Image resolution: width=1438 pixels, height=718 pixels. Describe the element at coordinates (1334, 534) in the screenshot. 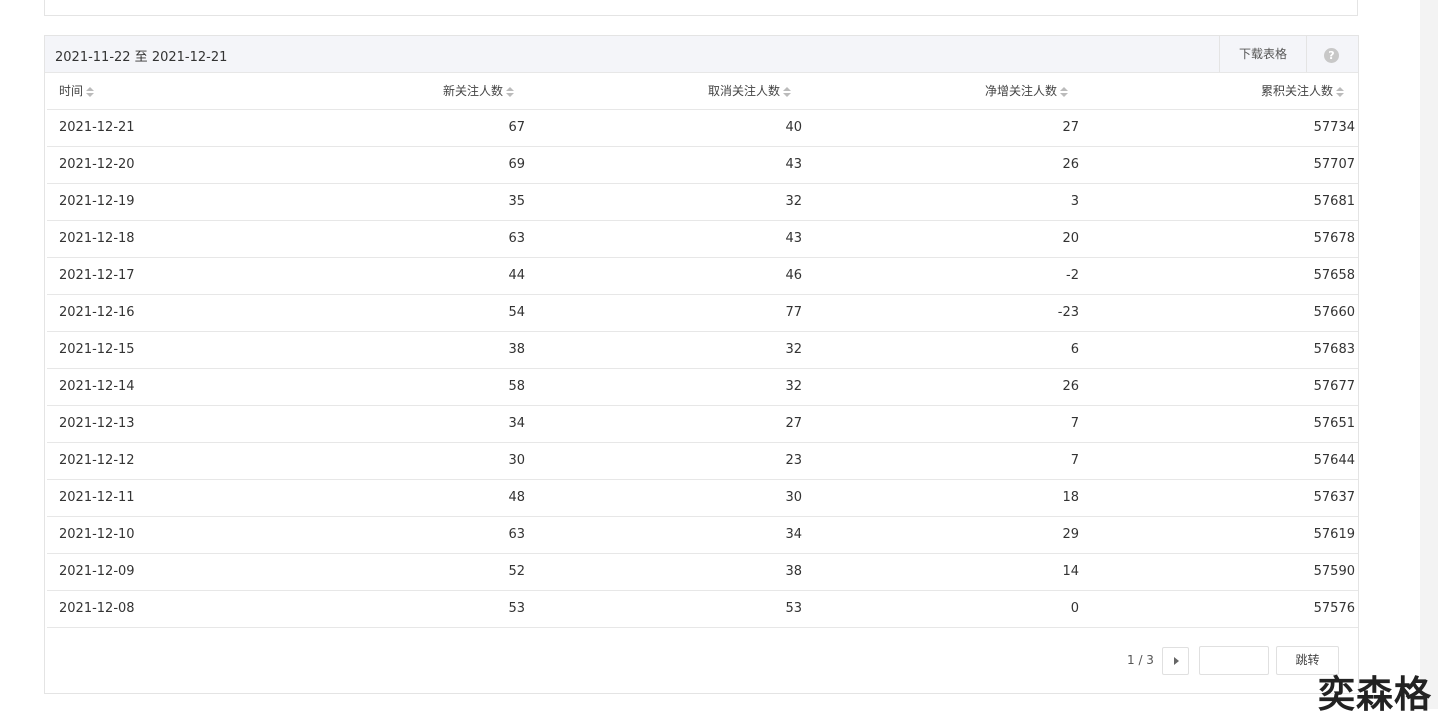

I see `number-cell: 57619` at that location.